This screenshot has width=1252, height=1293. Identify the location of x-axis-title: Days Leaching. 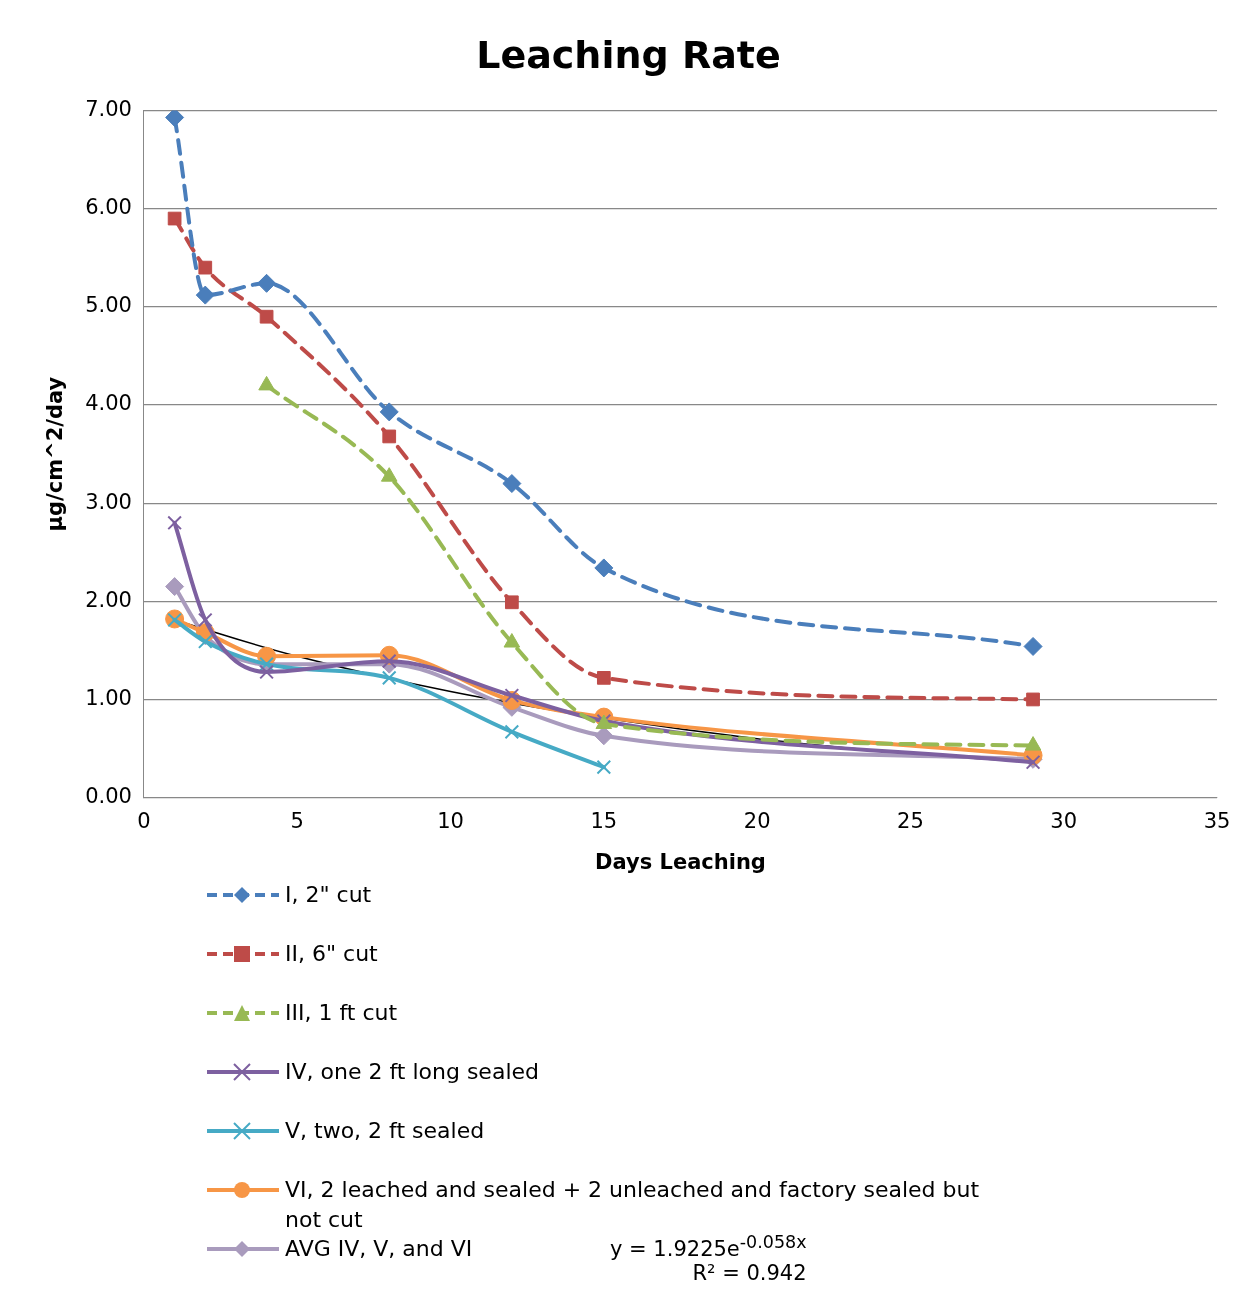
(680, 861).